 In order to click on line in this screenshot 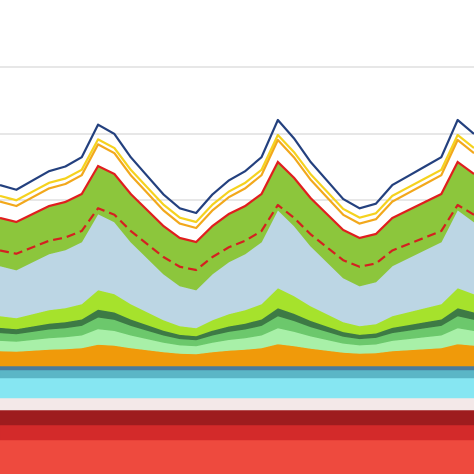, I will do `click(237, 237)`.